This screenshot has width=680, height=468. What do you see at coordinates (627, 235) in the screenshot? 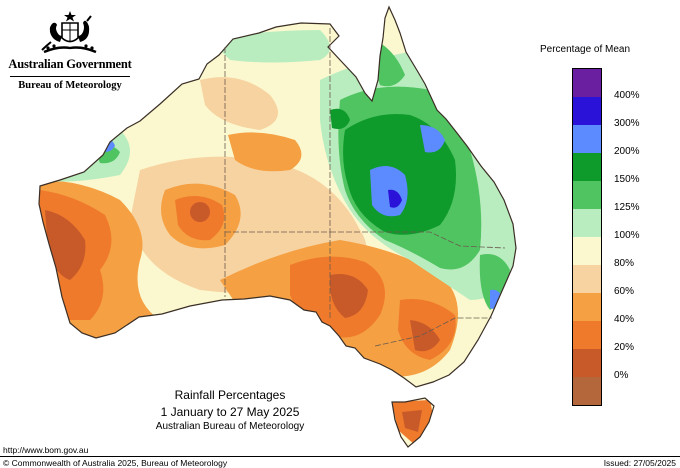
I see `legend-label: 100%` at bounding box center [627, 235].